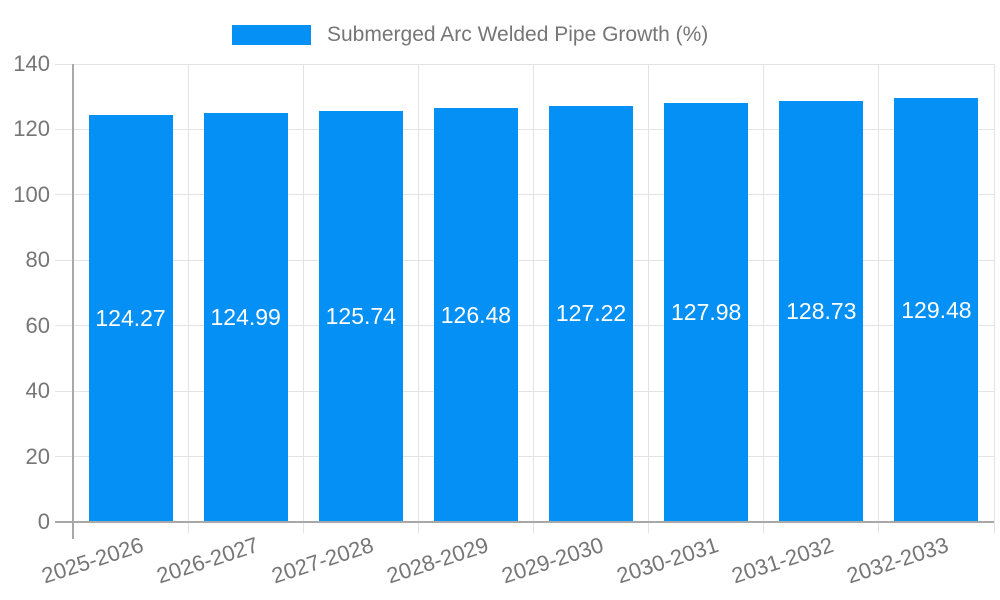  I want to click on bar-value-label: 124.99, so click(245, 317).